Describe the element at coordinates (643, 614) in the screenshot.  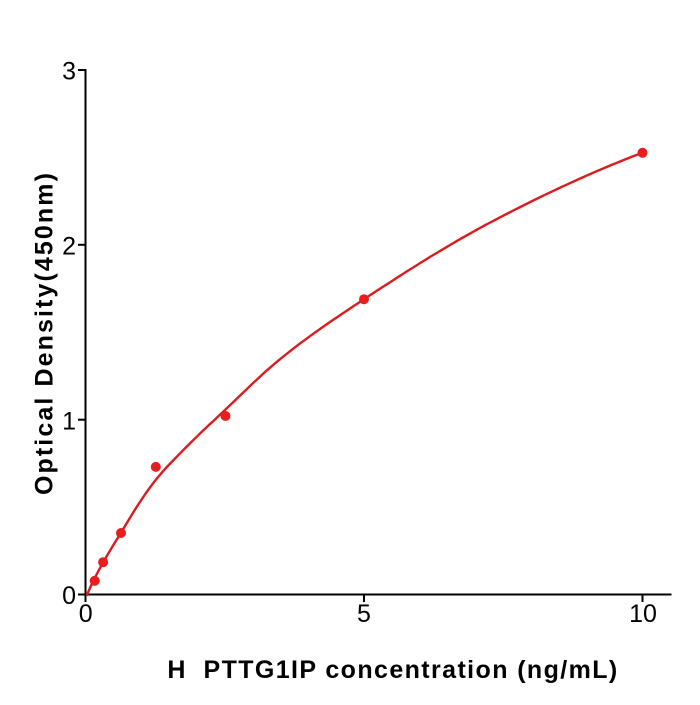
I see `svg-text: 10` at that location.